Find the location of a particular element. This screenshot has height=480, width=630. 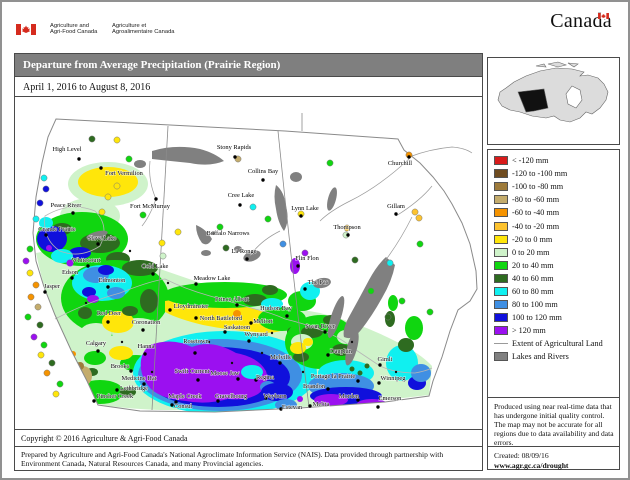

legend-label: 60 to 80 mm is located at coordinates (533, 291).